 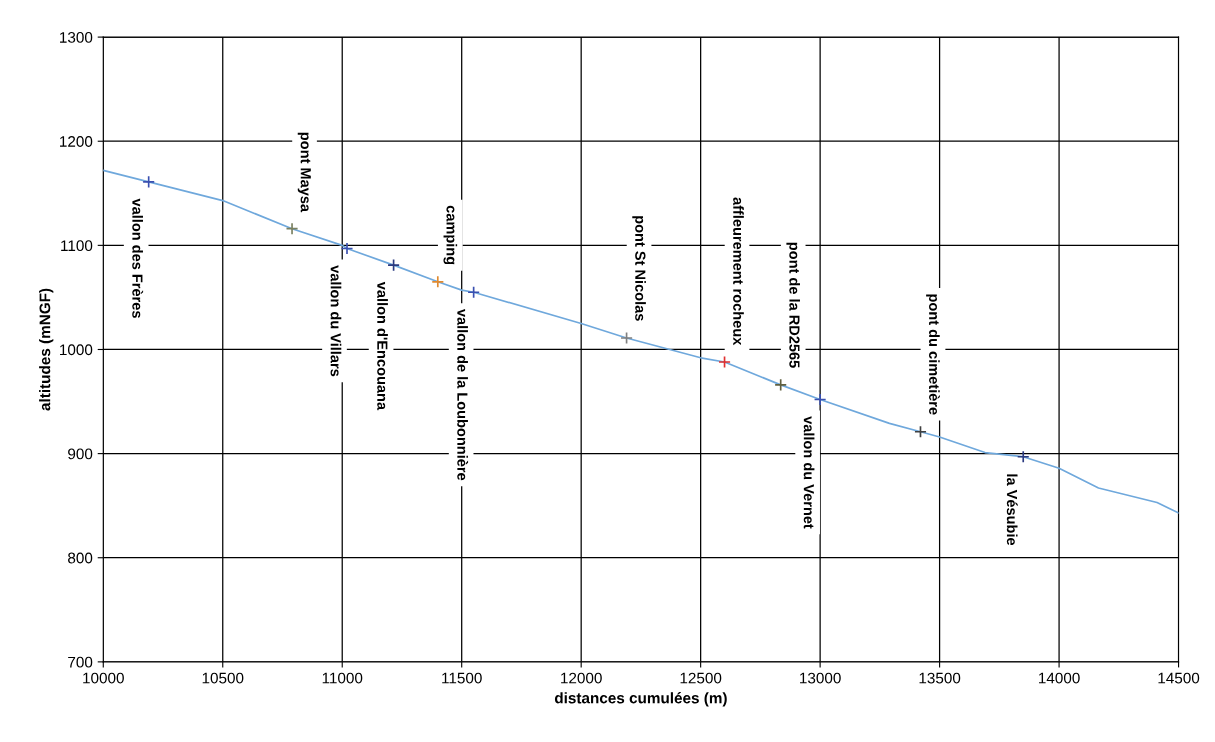 I want to click on y-axis-title: altitudes (mNGF), so click(x=46, y=349).